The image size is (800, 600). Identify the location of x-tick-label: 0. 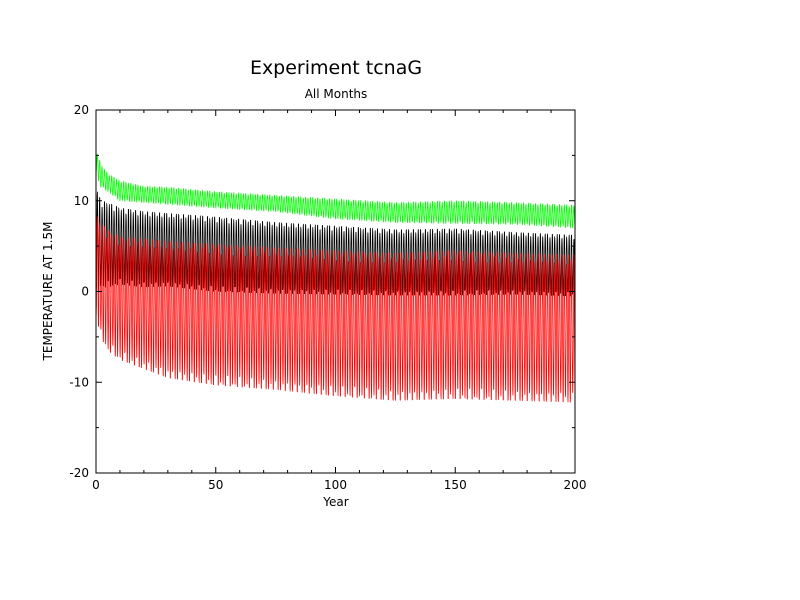
(96, 485).